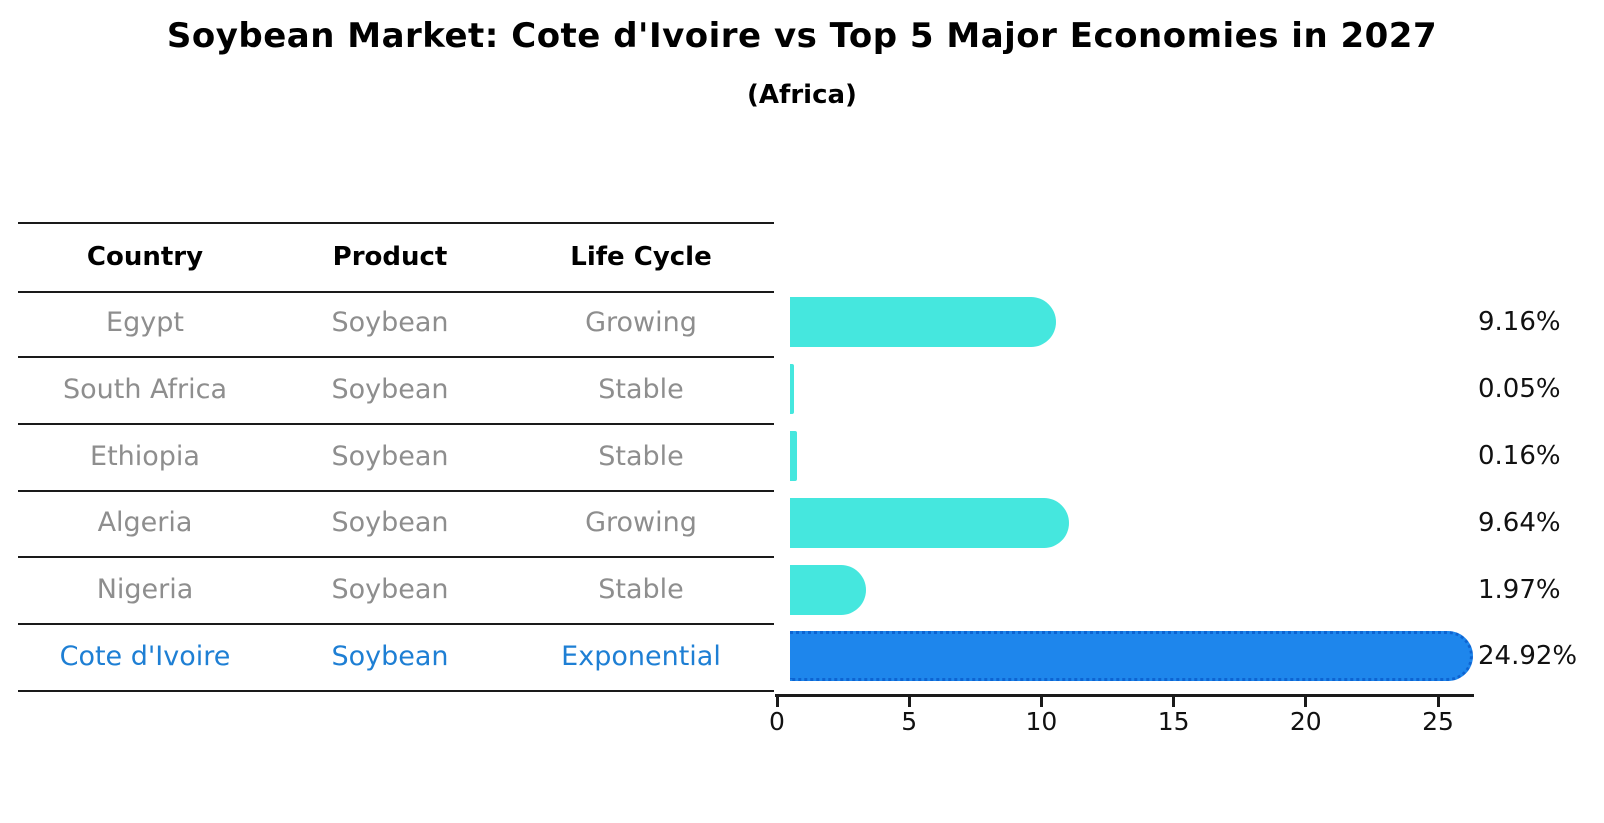  What do you see at coordinates (1519, 589) in the screenshot?
I see `value-label-nigeria: 1.97%` at bounding box center [1519, 589].